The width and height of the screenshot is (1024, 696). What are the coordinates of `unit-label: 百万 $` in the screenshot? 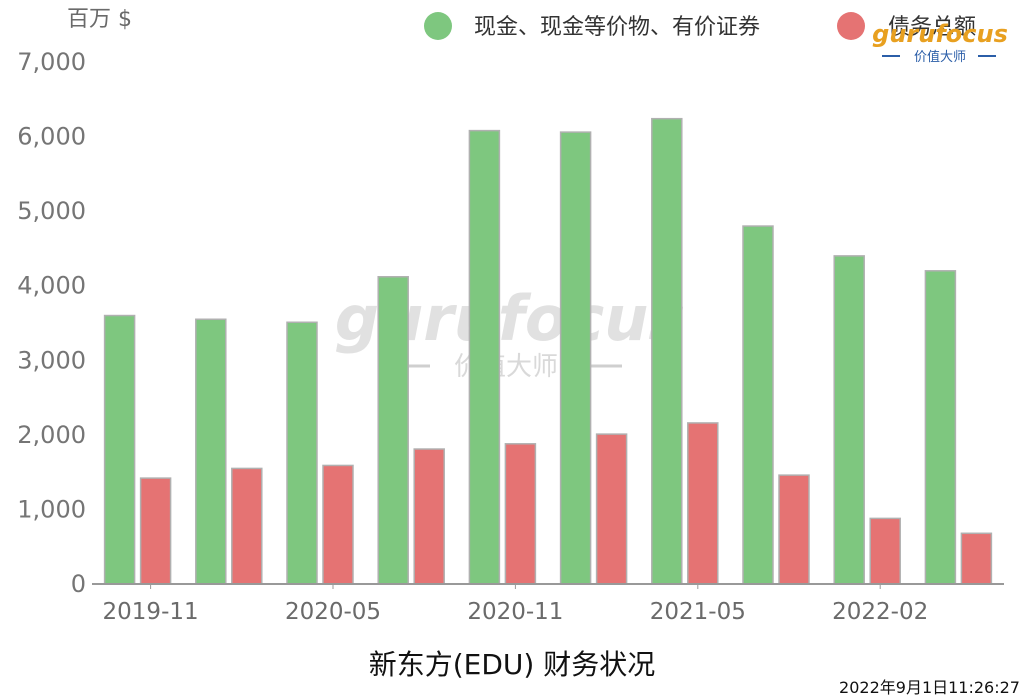 It's located at (99, 19).